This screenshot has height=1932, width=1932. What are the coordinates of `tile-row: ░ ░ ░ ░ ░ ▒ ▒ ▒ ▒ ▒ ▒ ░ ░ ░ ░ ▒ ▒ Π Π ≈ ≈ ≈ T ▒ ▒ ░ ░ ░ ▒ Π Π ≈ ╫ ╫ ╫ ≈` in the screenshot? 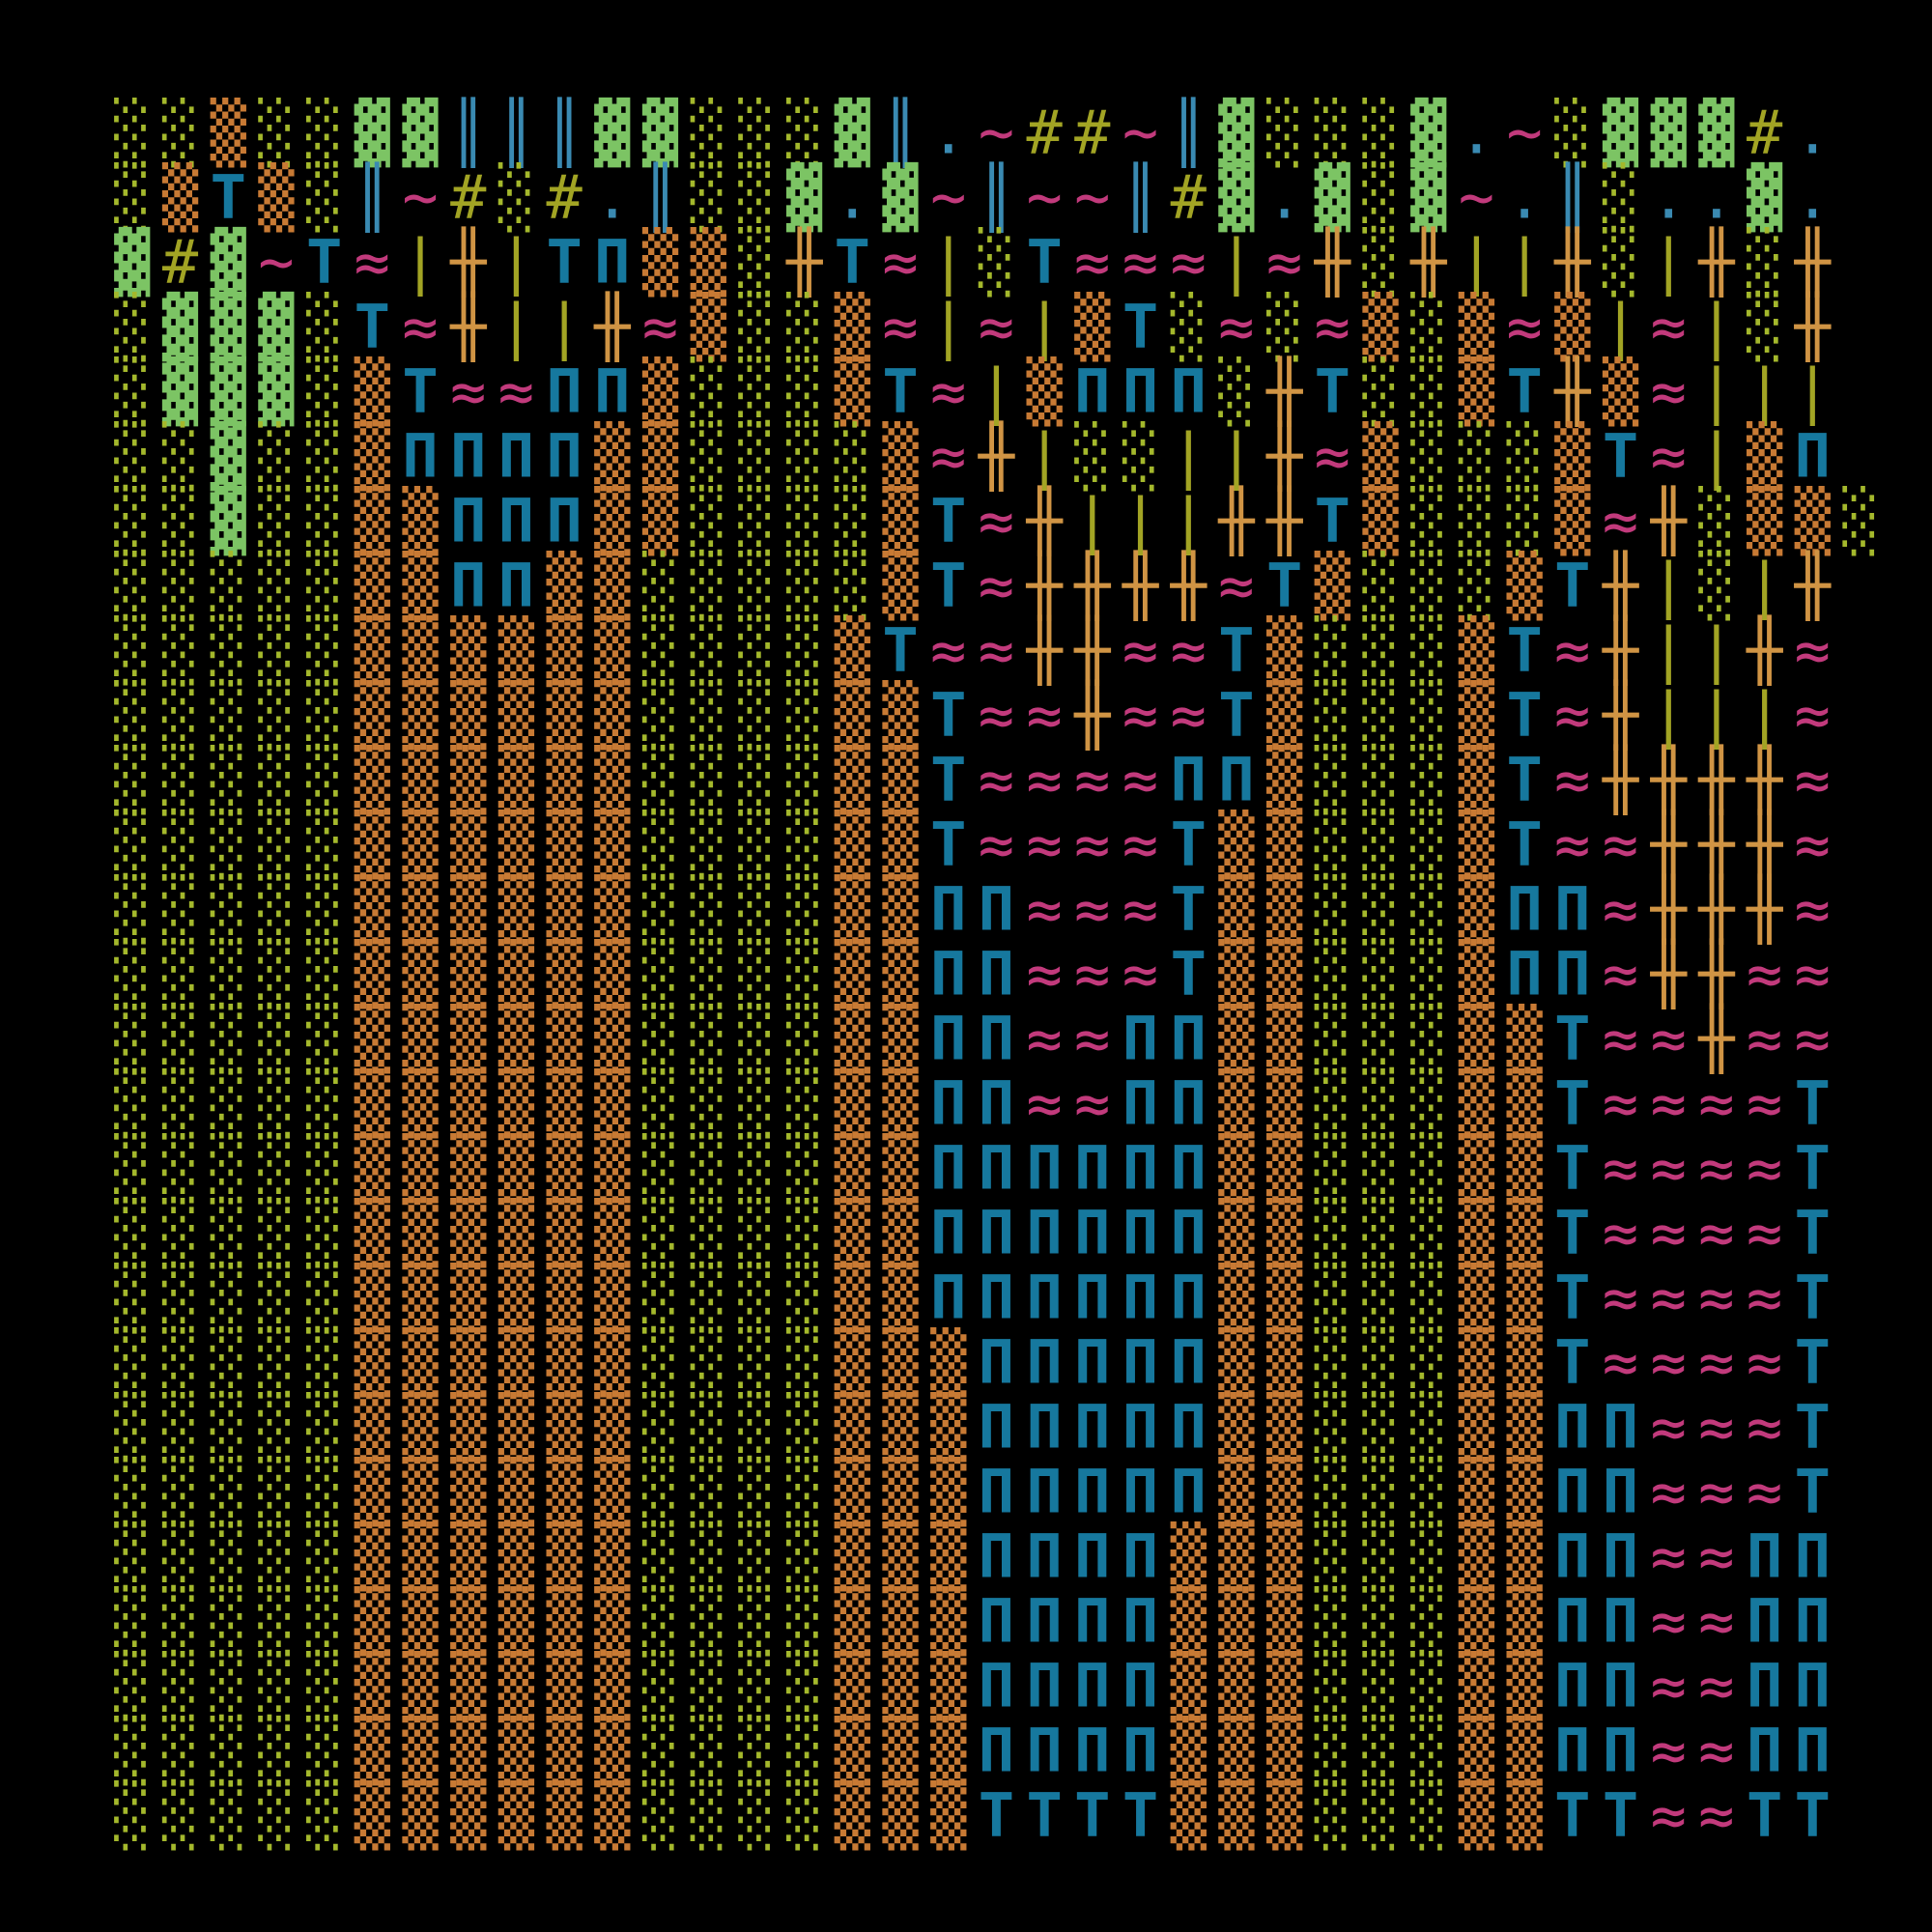 It's located at (972, 909).